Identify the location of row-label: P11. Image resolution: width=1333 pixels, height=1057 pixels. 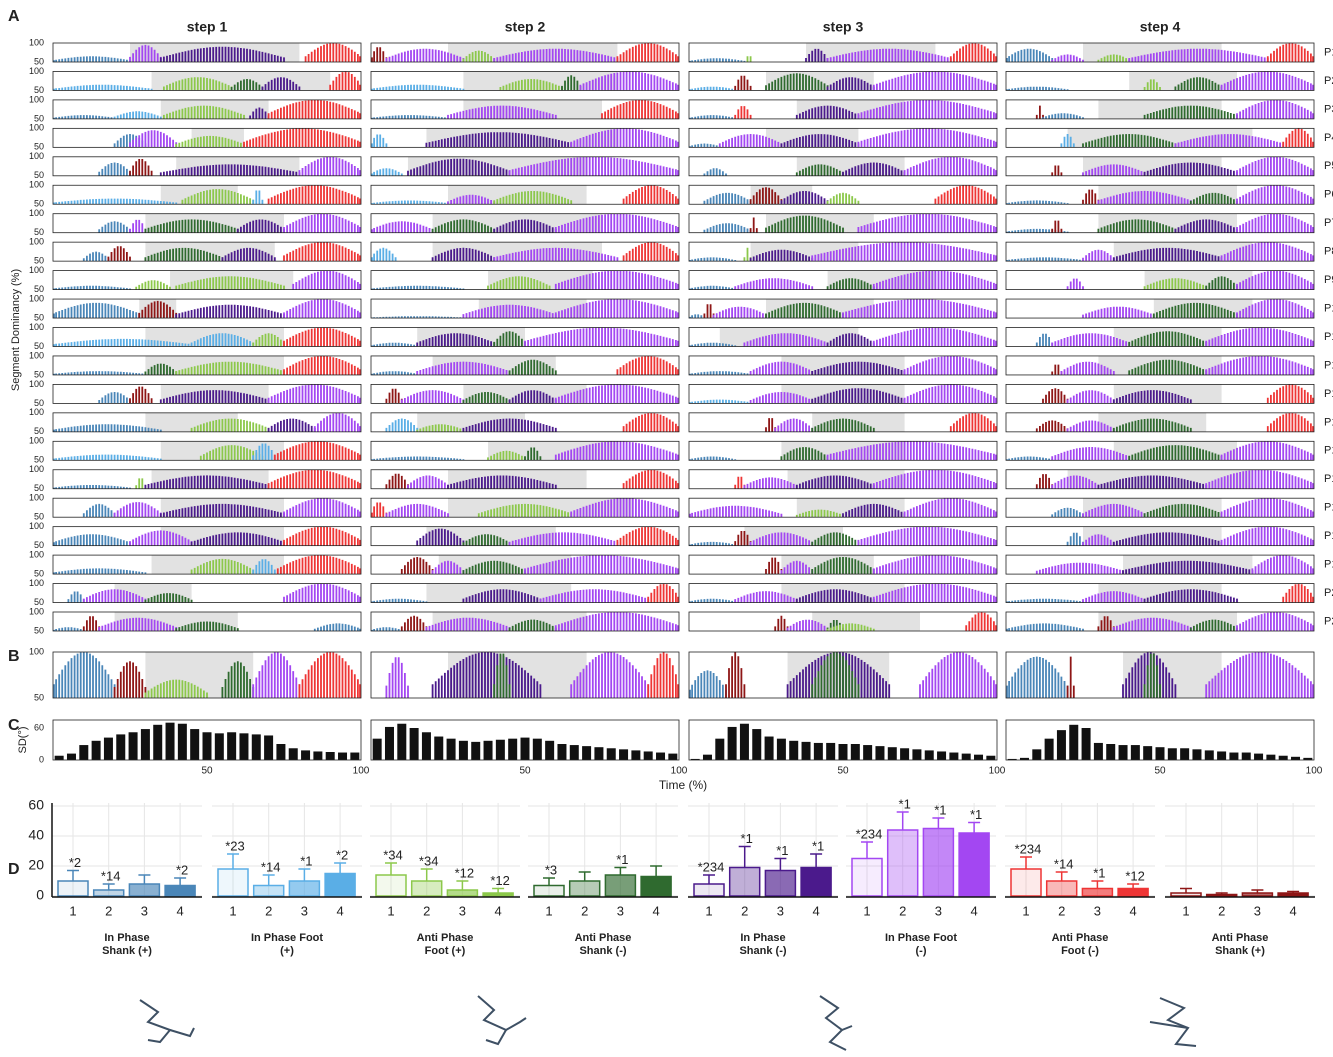
(1328, 337).